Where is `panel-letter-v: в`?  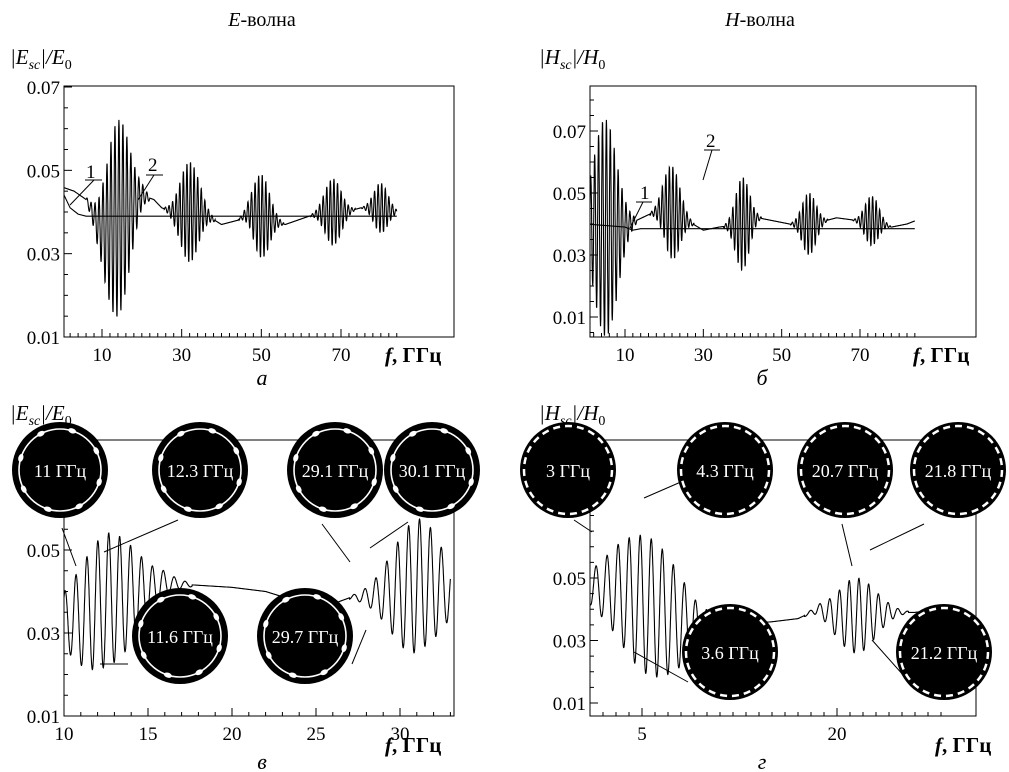 panel-letter-v: в is located at coordinates (262, 760).